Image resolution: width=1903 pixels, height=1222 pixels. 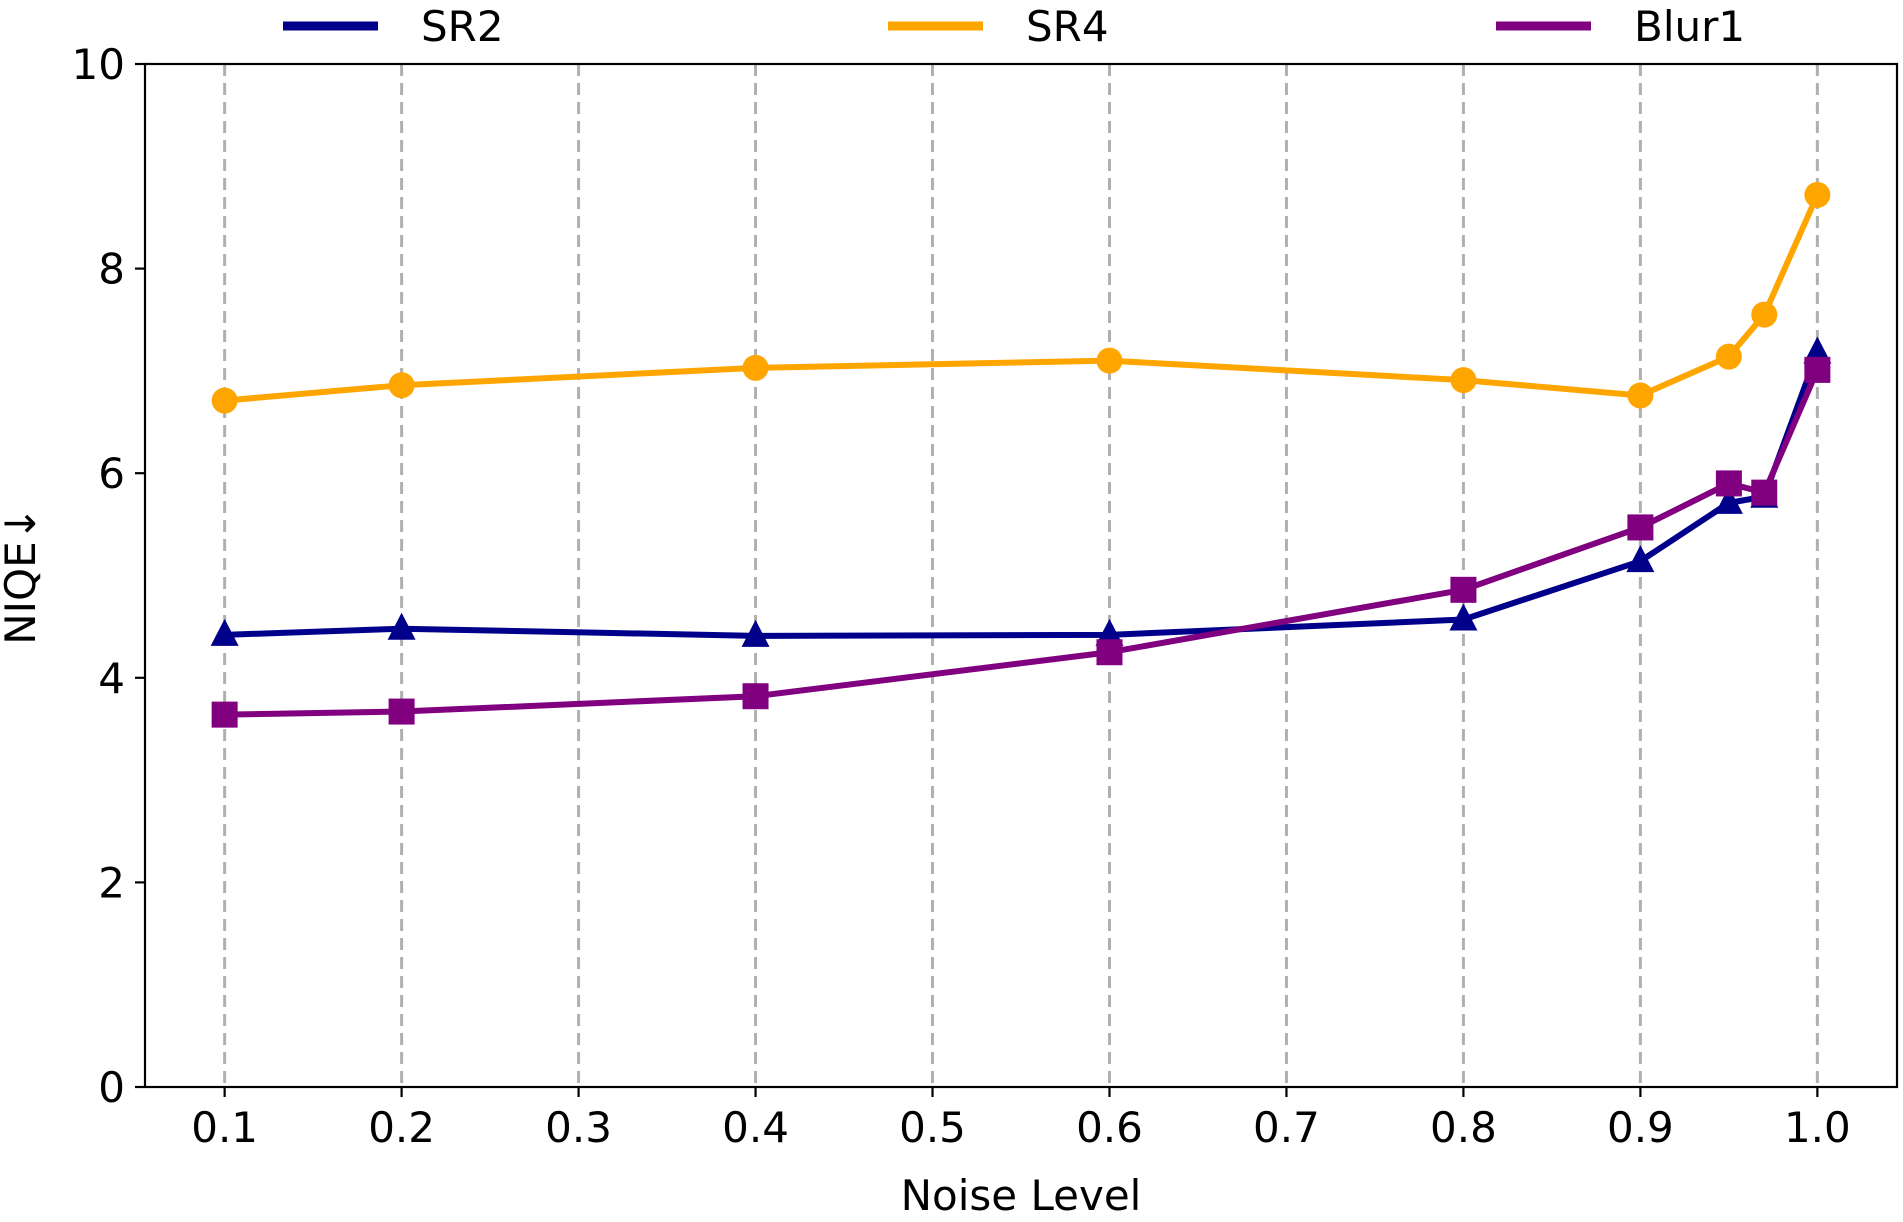 I want to click on legend-item-sr4: SR4, so click(x=998, y=26).